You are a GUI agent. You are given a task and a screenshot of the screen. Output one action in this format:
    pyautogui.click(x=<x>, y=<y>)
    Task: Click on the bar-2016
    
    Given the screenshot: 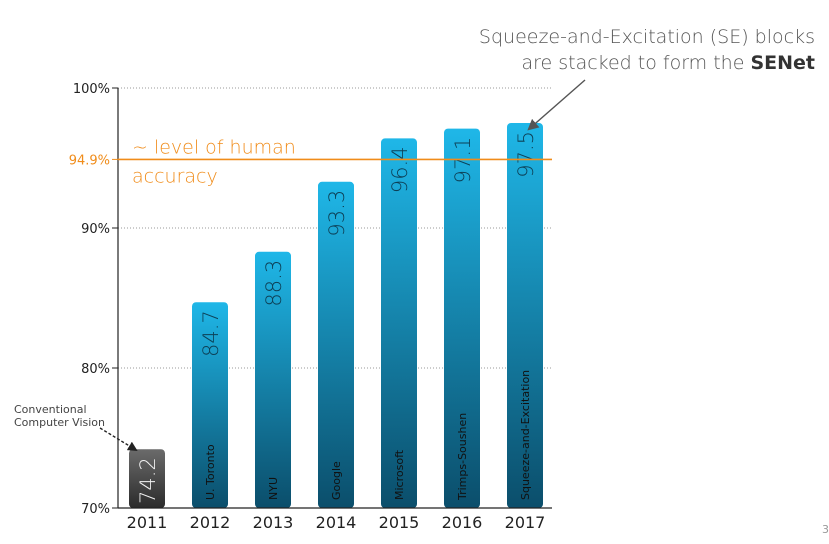 What is the action you would take?
    pyautogui.click(x=462, y=318)
    